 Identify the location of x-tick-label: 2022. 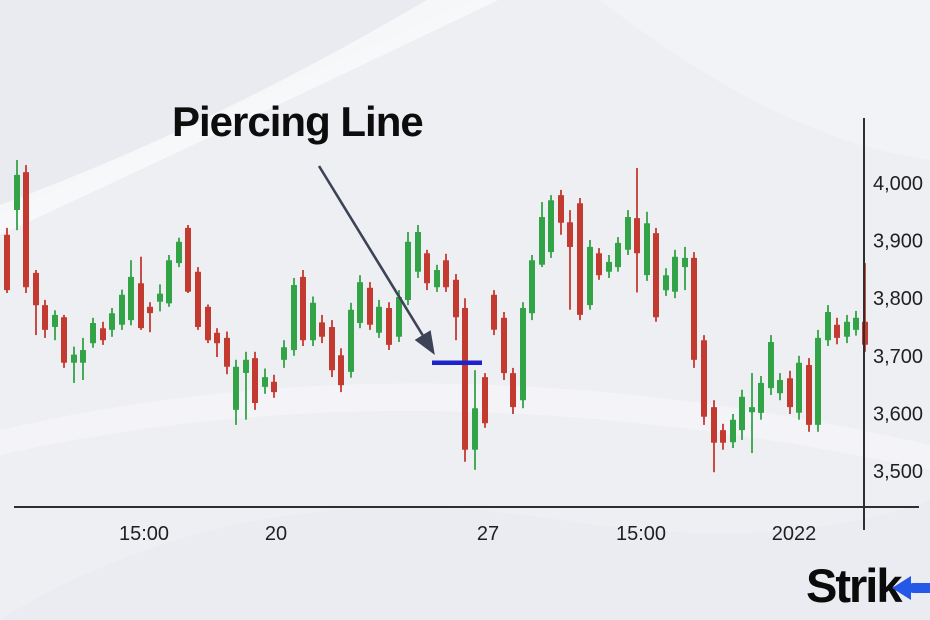
(794, 534).